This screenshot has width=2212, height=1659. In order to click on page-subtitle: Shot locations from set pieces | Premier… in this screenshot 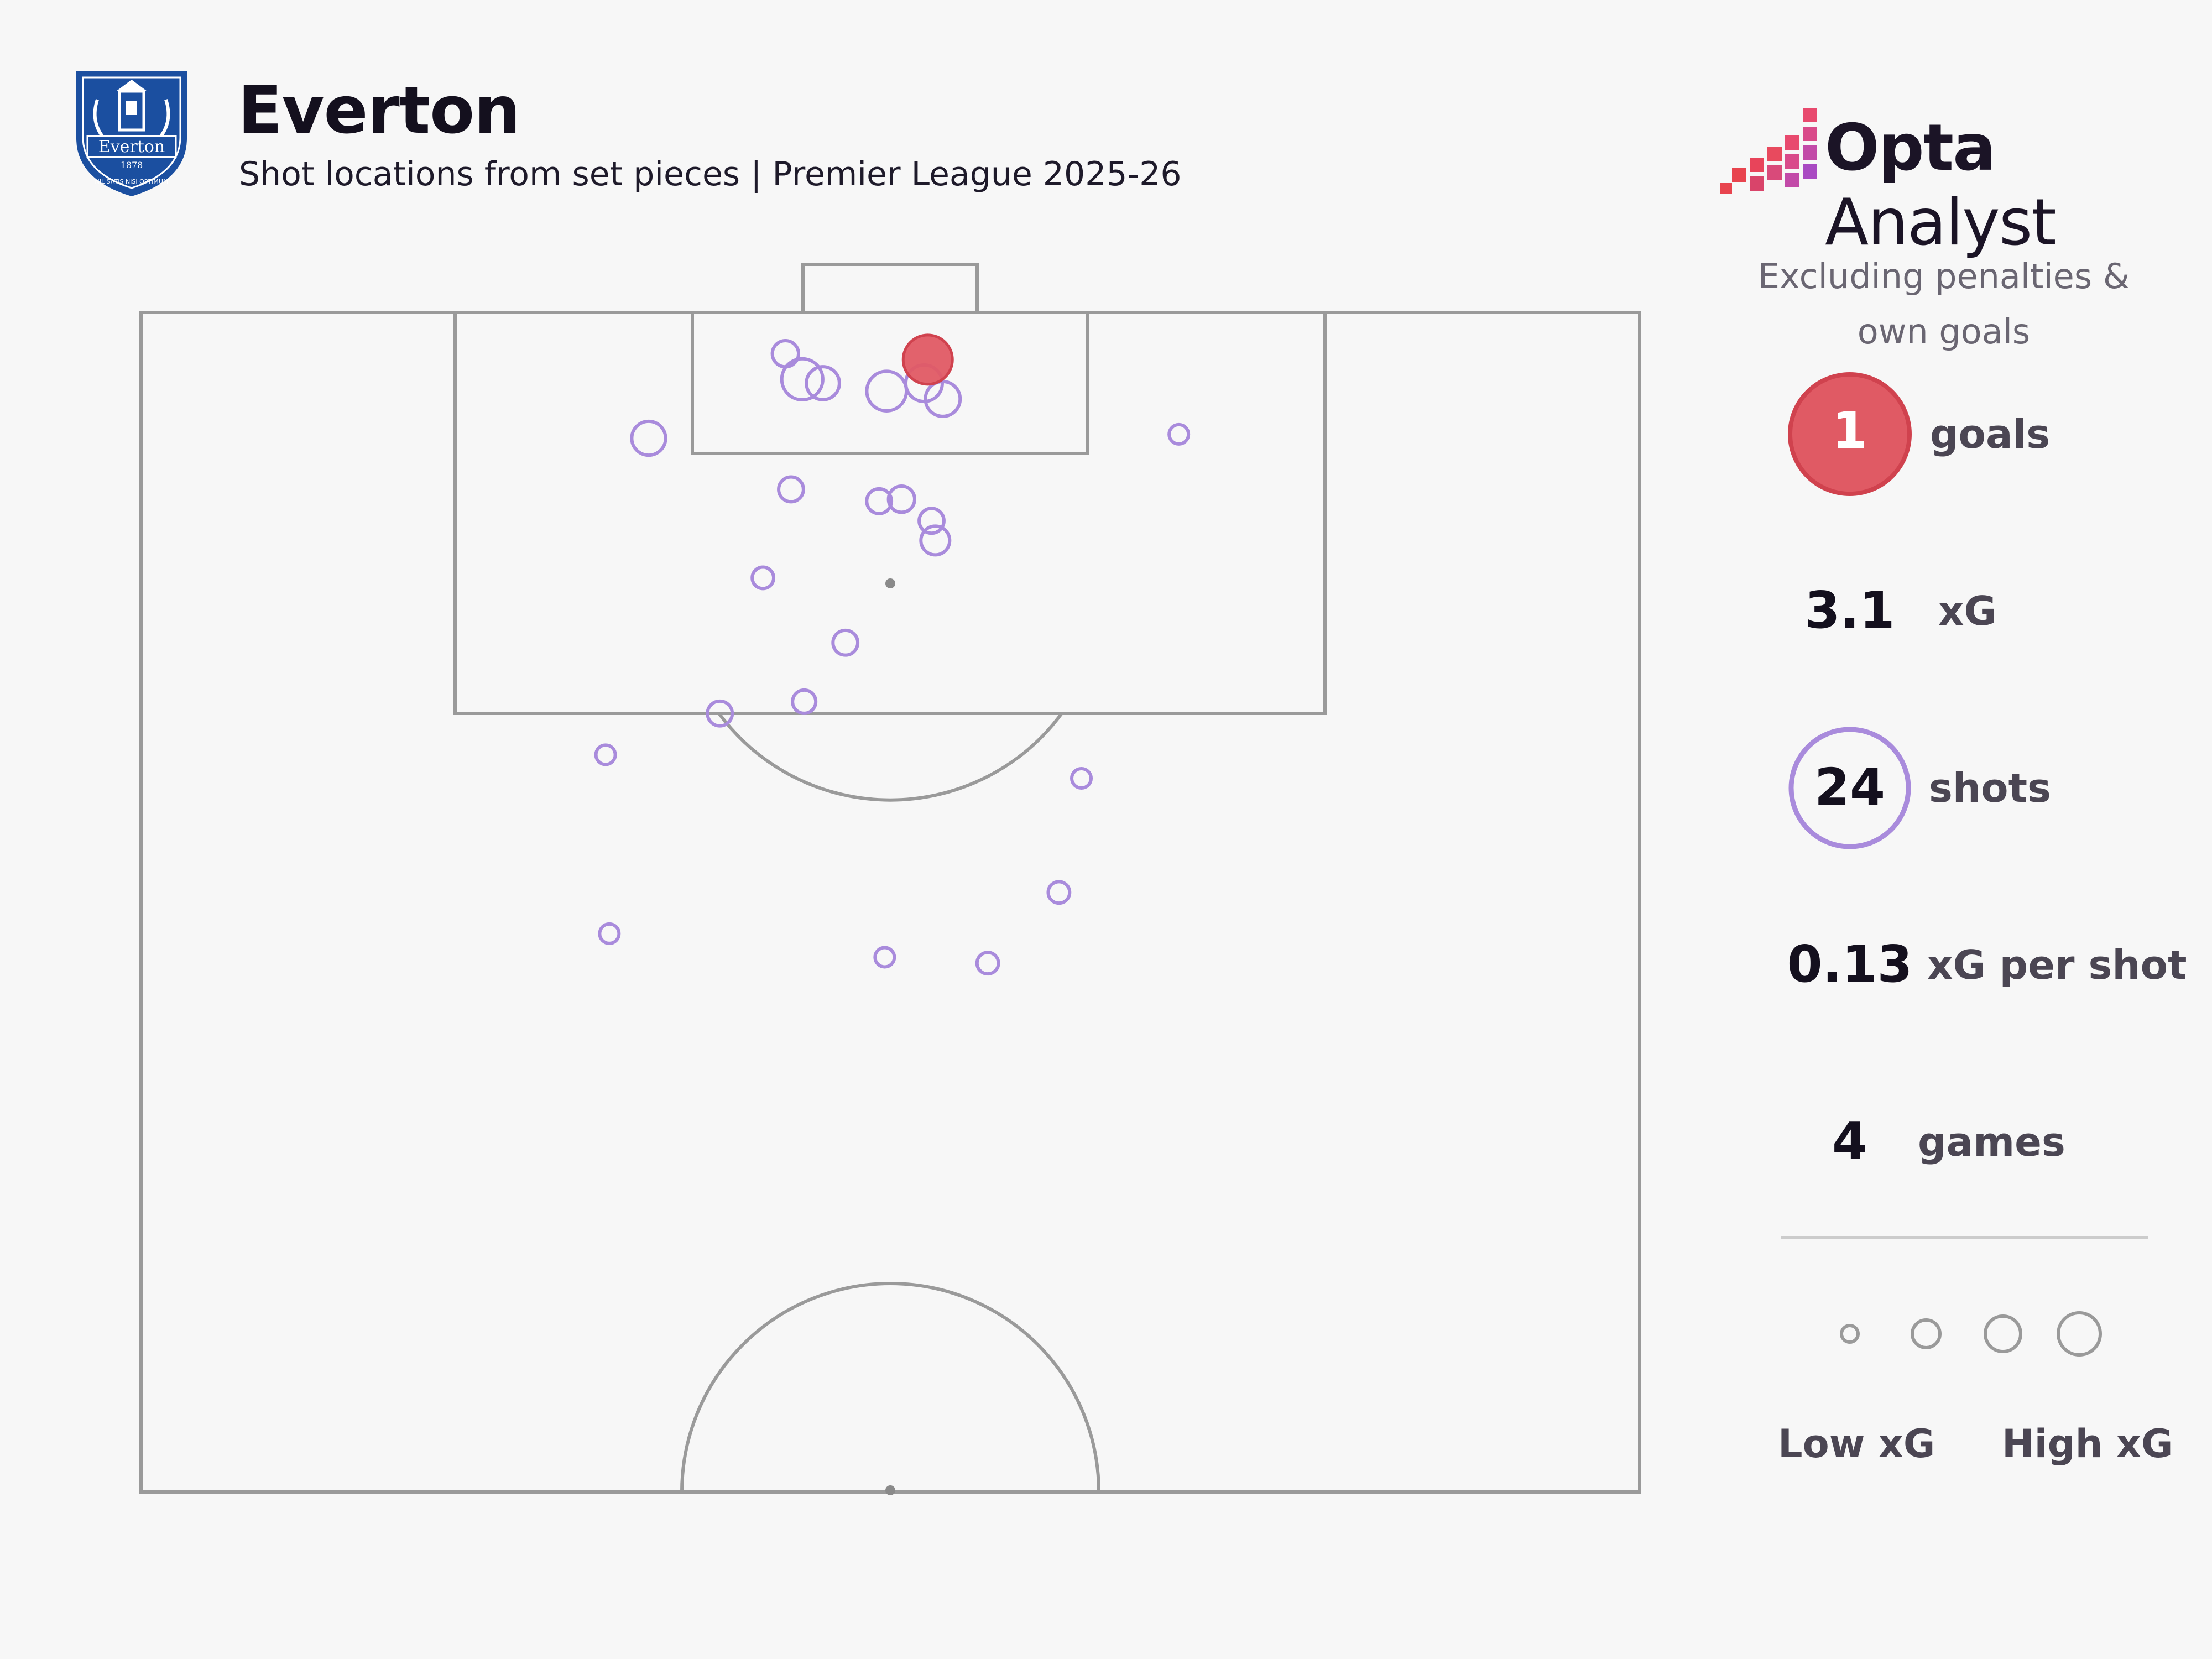, I will do `click(711, 175)`.